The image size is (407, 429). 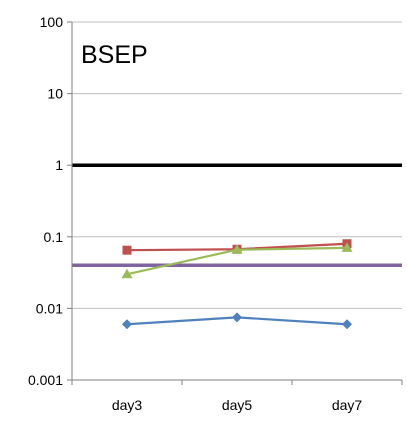 I want to click on y-tick-label: 100, so click(x=52, y=22).